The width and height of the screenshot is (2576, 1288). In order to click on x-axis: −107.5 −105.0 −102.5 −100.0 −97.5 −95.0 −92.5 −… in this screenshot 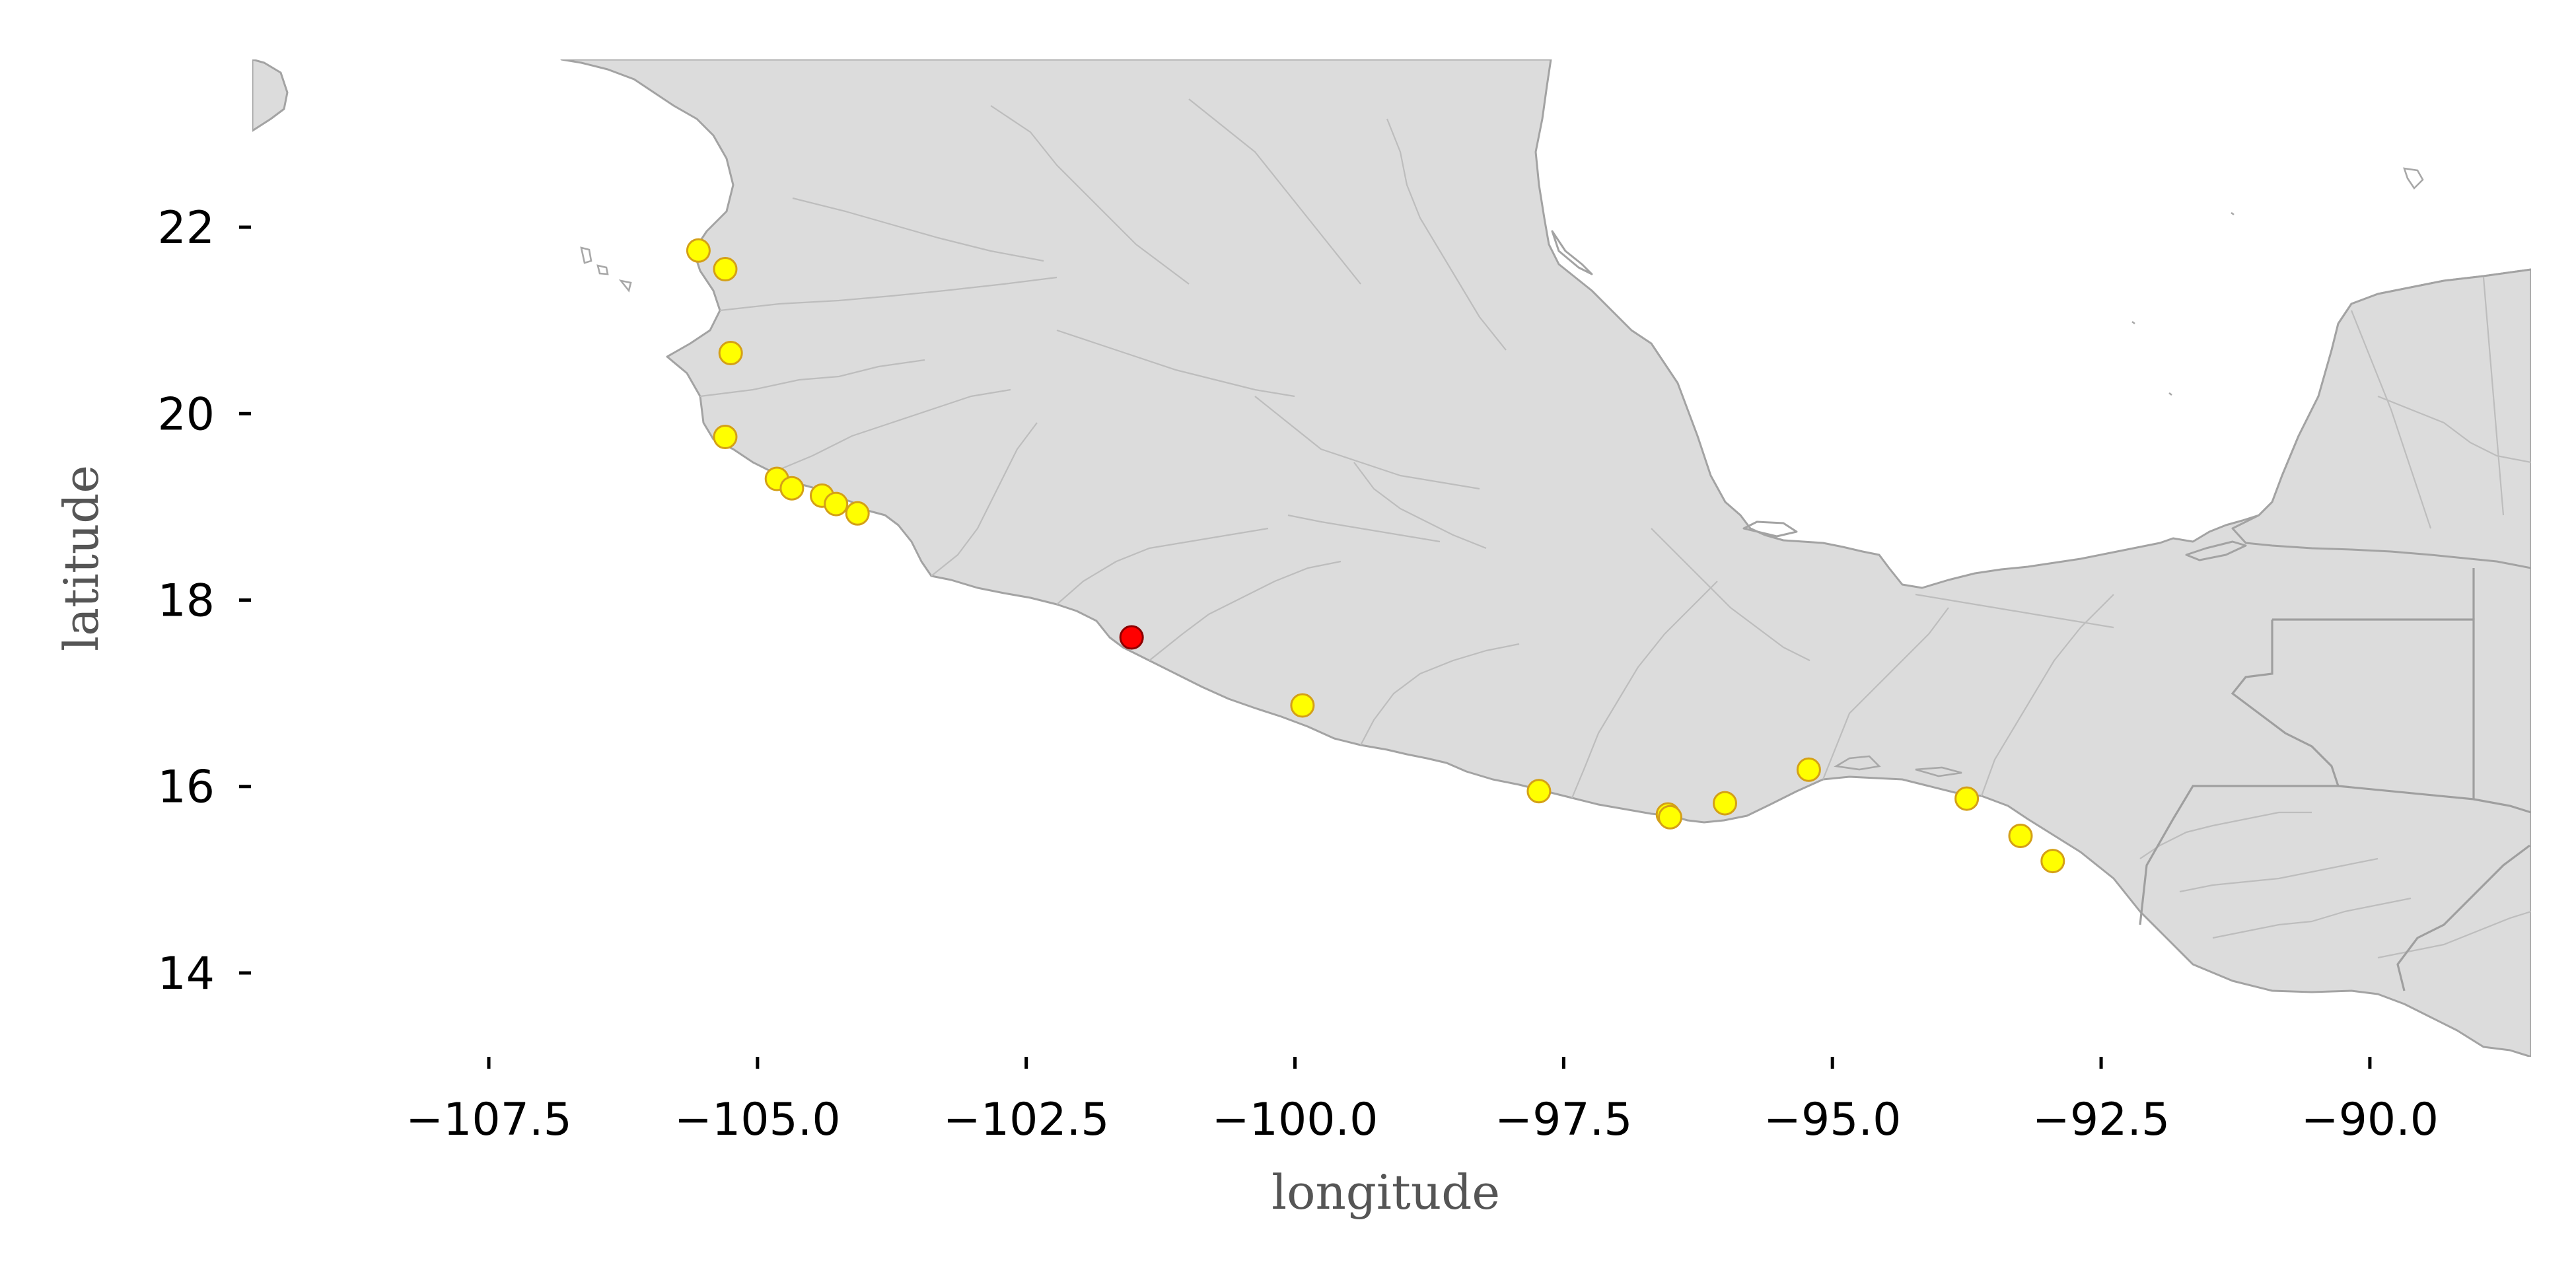, I will do `click(1422, 1102)`.